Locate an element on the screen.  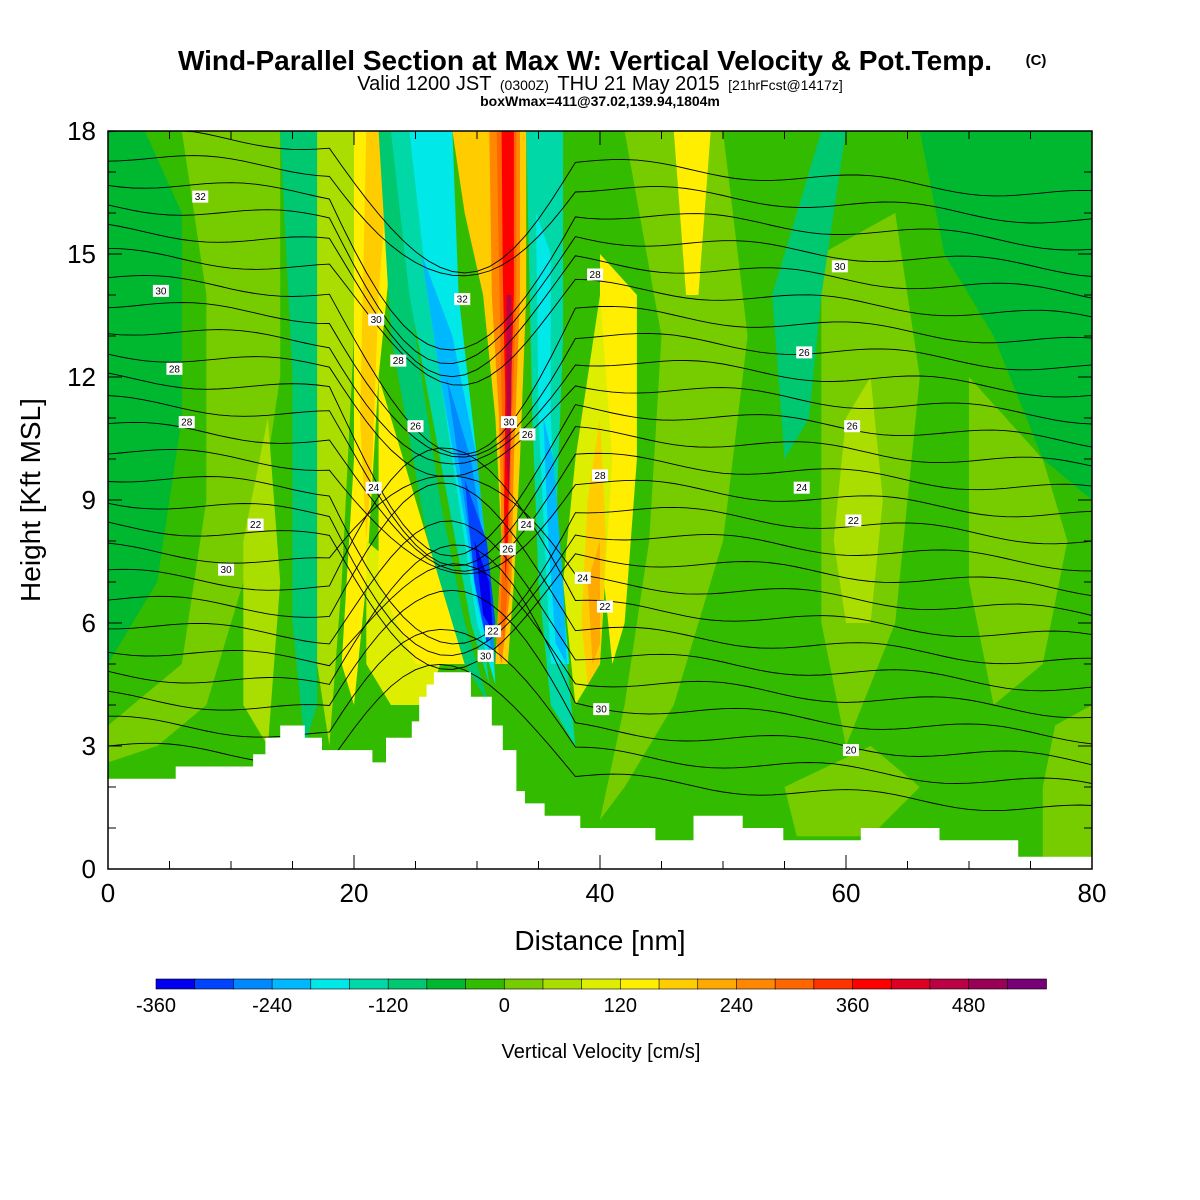
y-tick-label: 18 is located at coordinates (81, 131).